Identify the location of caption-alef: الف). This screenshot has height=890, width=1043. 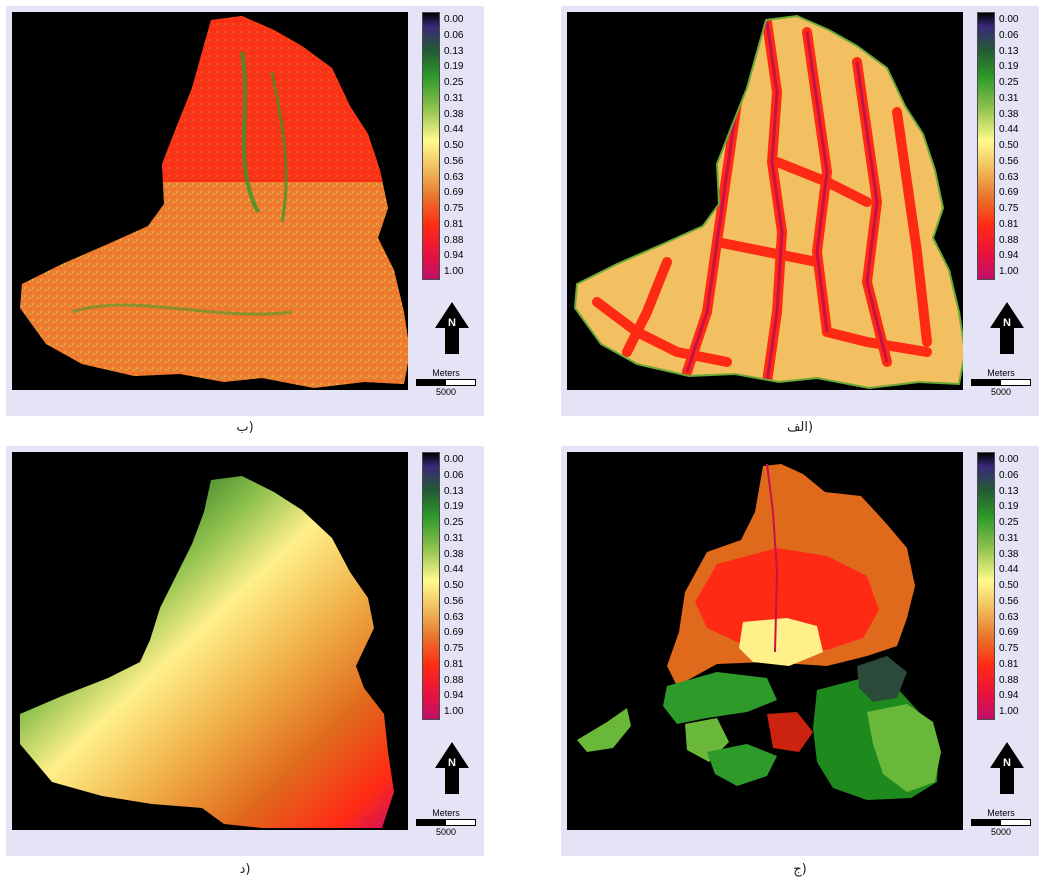
(800, 427).